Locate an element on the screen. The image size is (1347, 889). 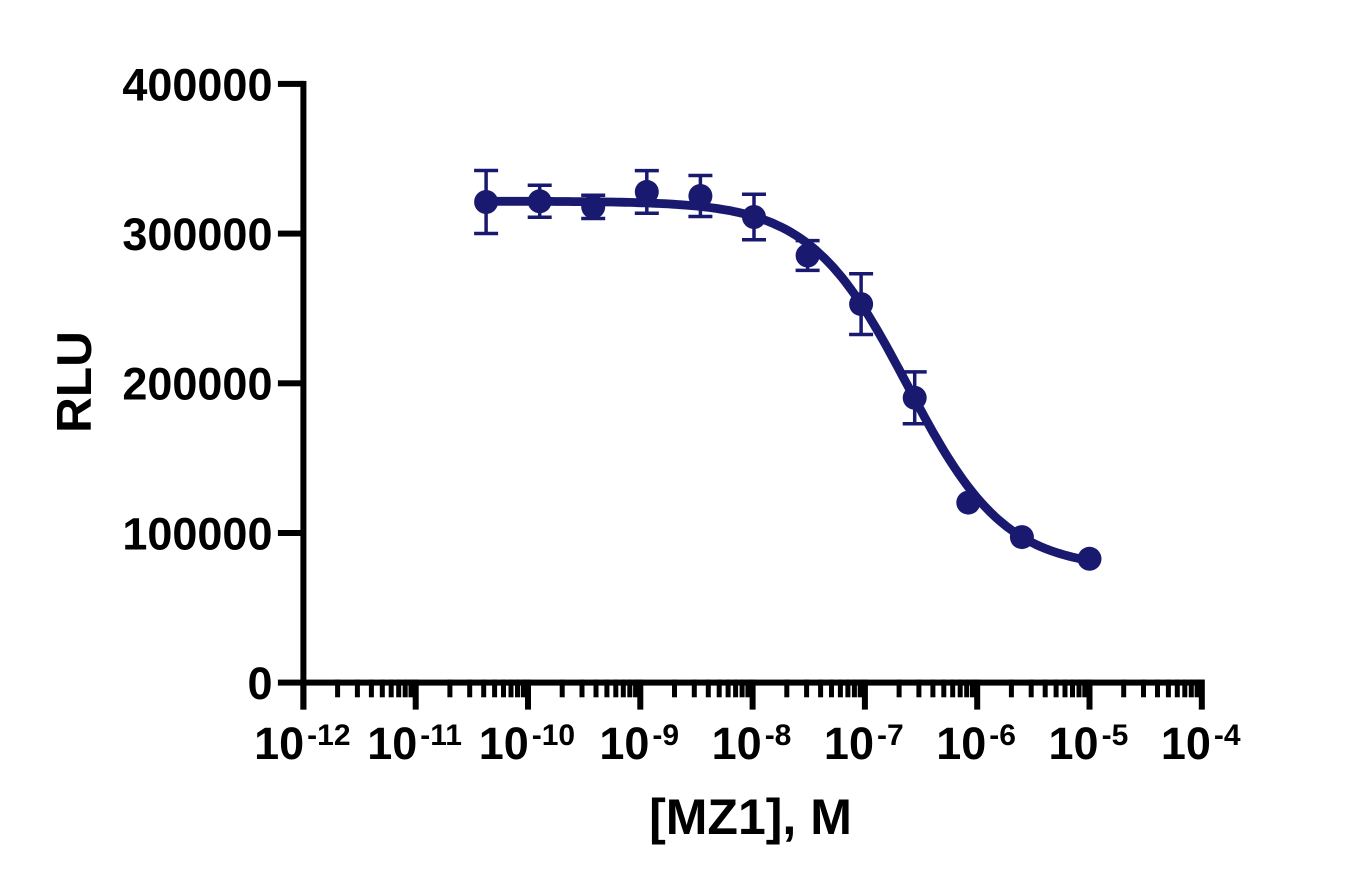
svg-text: [MZ1], M is located at coordinates (750, 817).